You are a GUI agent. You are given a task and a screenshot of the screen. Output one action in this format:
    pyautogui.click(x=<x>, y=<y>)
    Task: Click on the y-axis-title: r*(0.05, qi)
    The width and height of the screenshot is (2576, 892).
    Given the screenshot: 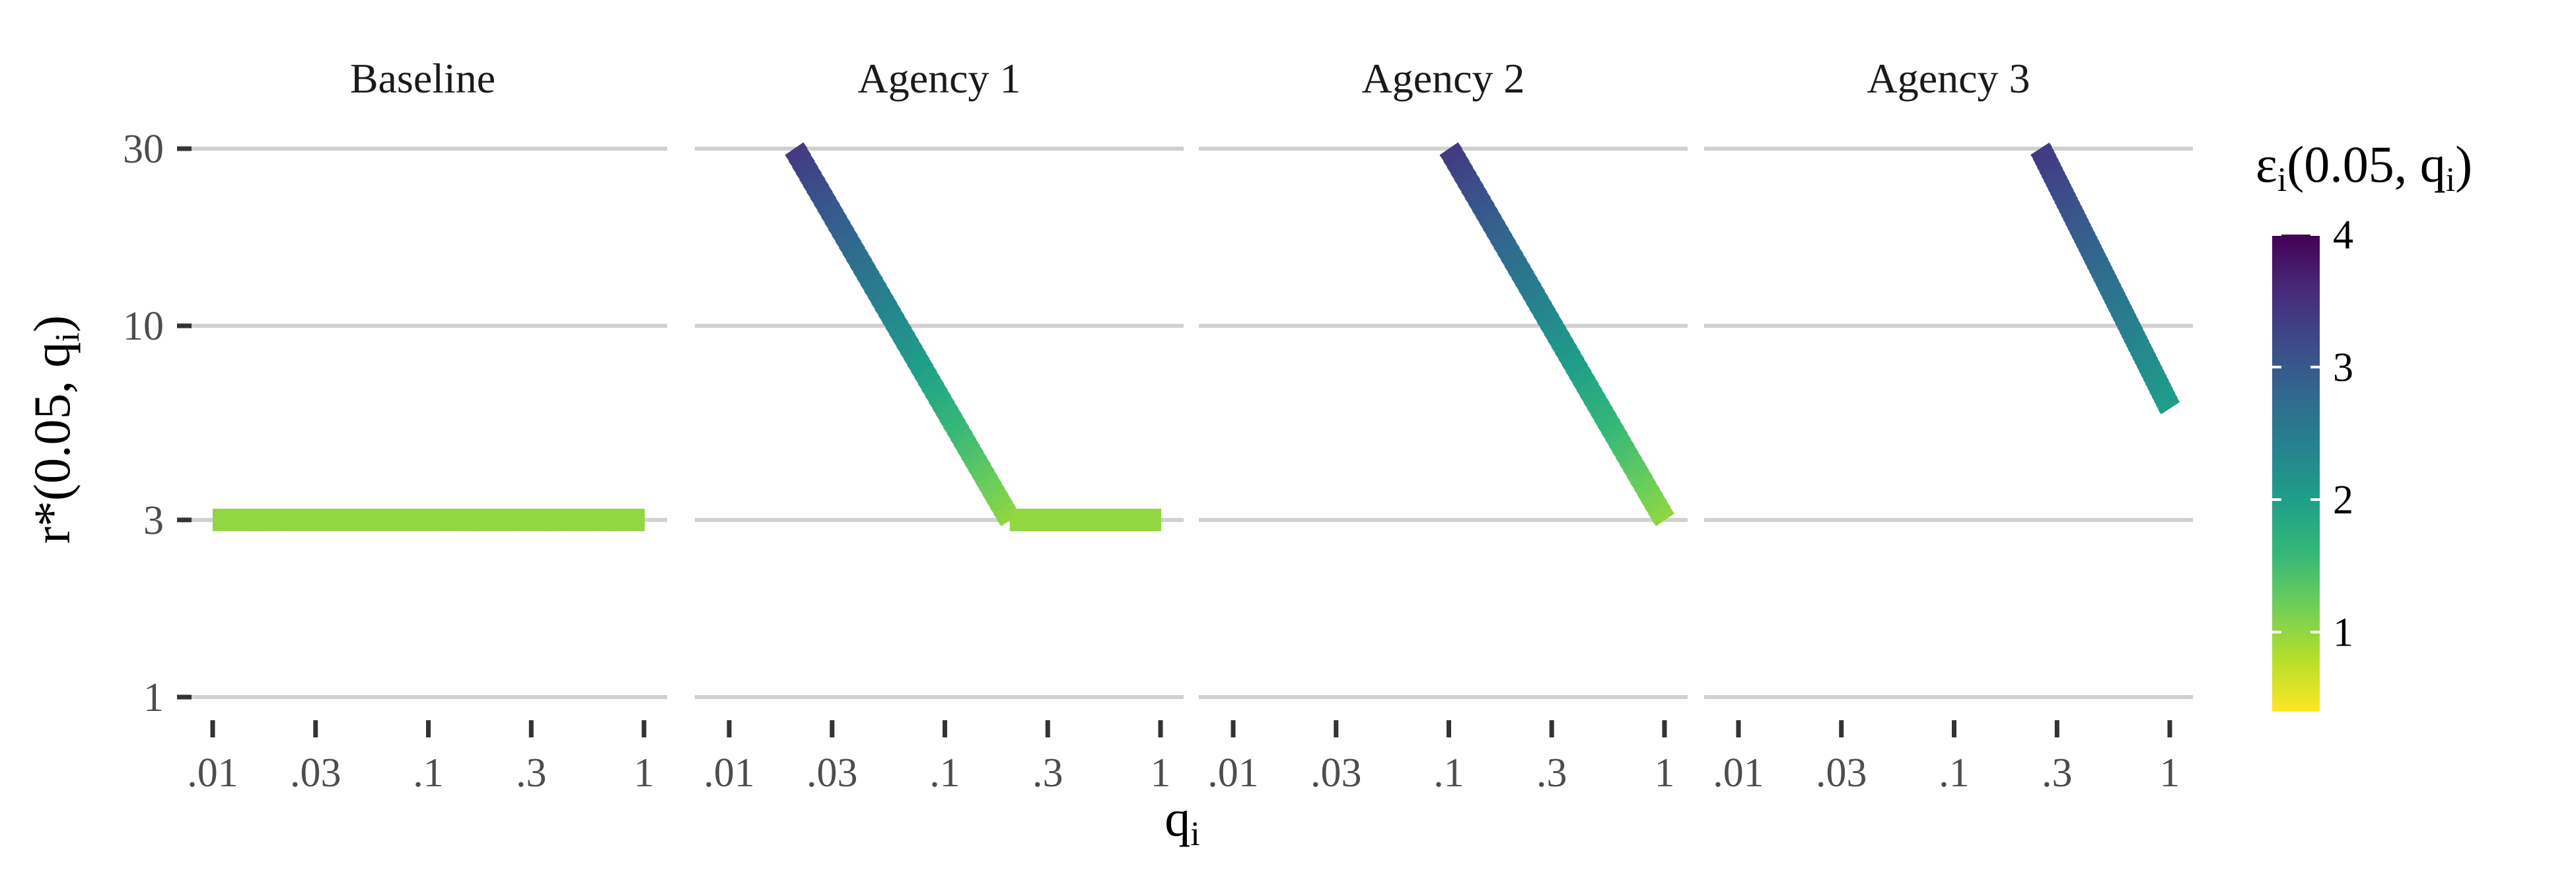 What is the action you would take?
    pyautogui.click(x=55, y=429)
    